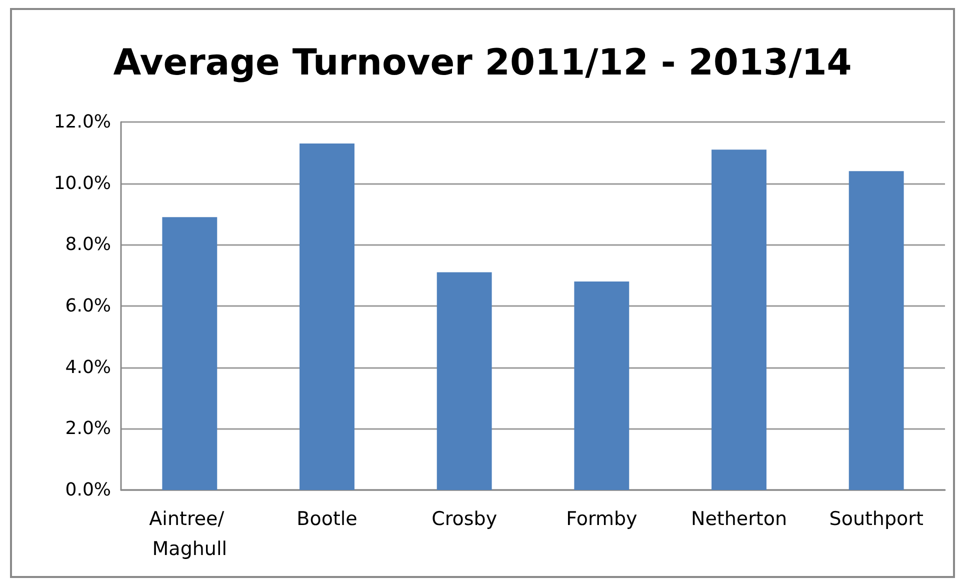 Image resolution: width=957 pixels, height=579 pixels. Describe the element at coordinates (82, 183) in the screenshot. I see `y-tick-label: 10.0%` at that location.